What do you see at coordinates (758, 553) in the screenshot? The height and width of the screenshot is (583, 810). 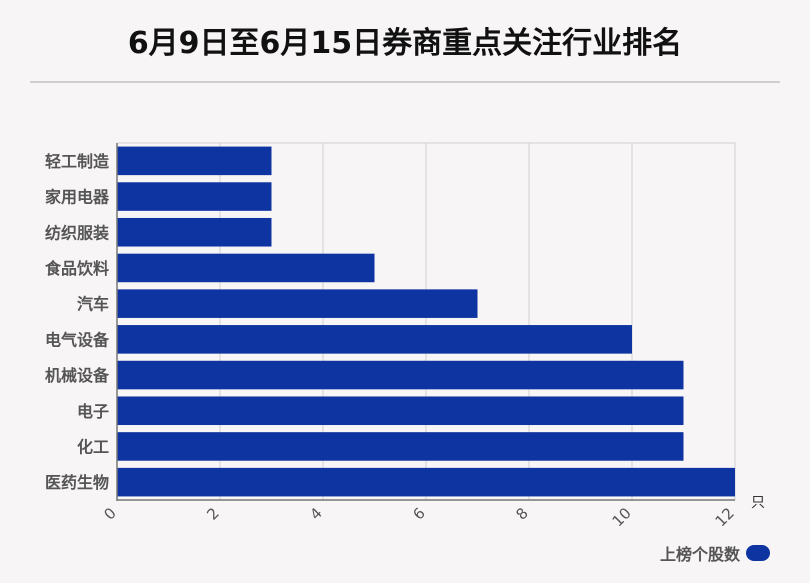 I see `legend-swatch` at bounding box center [758, 553].